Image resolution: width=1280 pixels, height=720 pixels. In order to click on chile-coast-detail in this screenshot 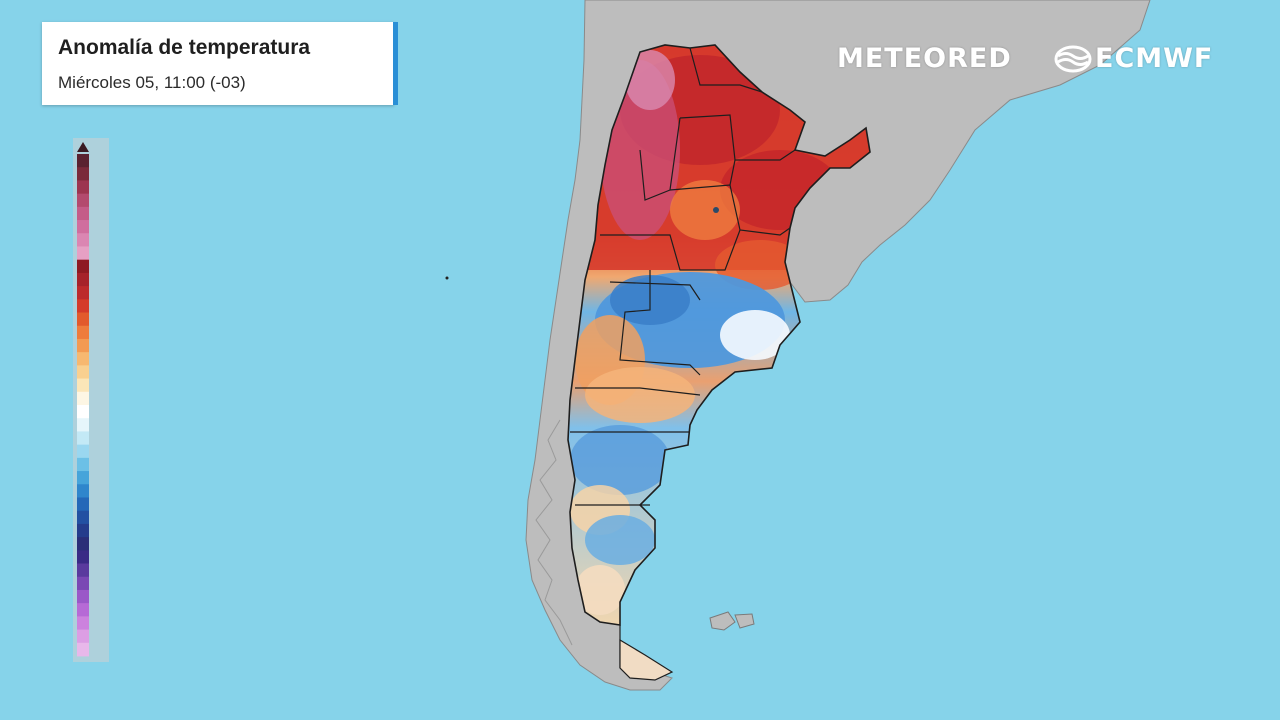, I will do `click(554, 532)`.